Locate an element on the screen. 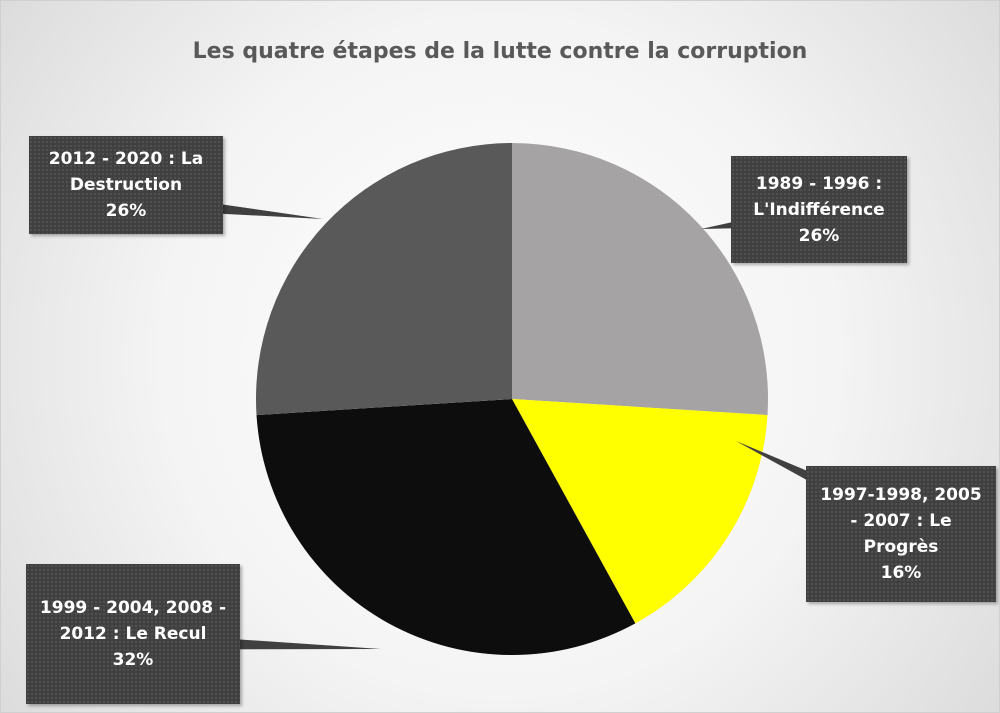 Image resolution: width=1000 pixels, height=713 pixels. data-label: 1989 - 1996 : L'Indifférence 26% is located at coordinates (819, 209).